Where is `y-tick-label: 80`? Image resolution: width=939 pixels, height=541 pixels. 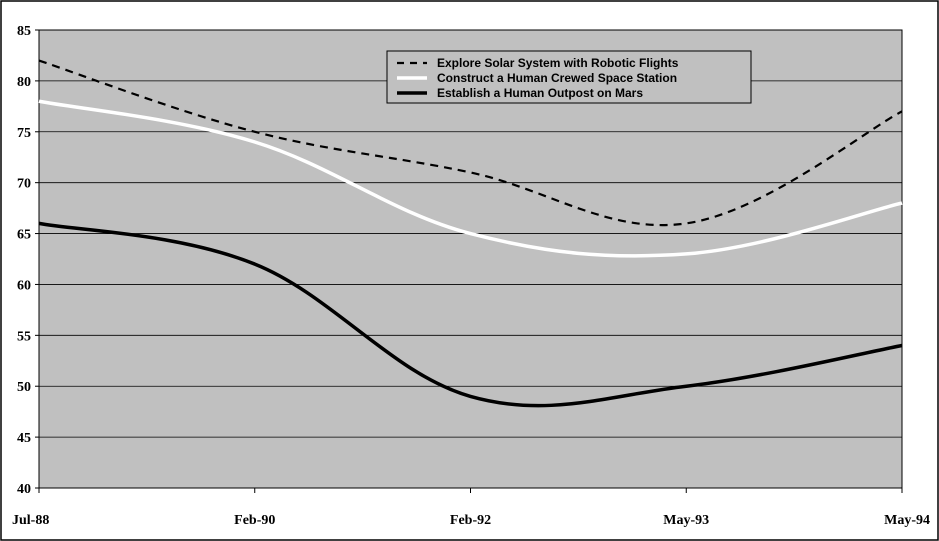 y-tick-label: 80 is located at coordinates (24, 82).